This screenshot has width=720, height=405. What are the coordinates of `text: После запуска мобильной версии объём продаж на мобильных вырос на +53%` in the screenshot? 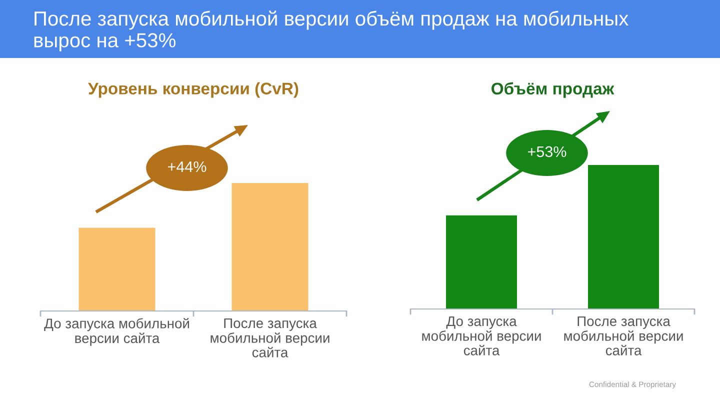 It's located at (331, 31).